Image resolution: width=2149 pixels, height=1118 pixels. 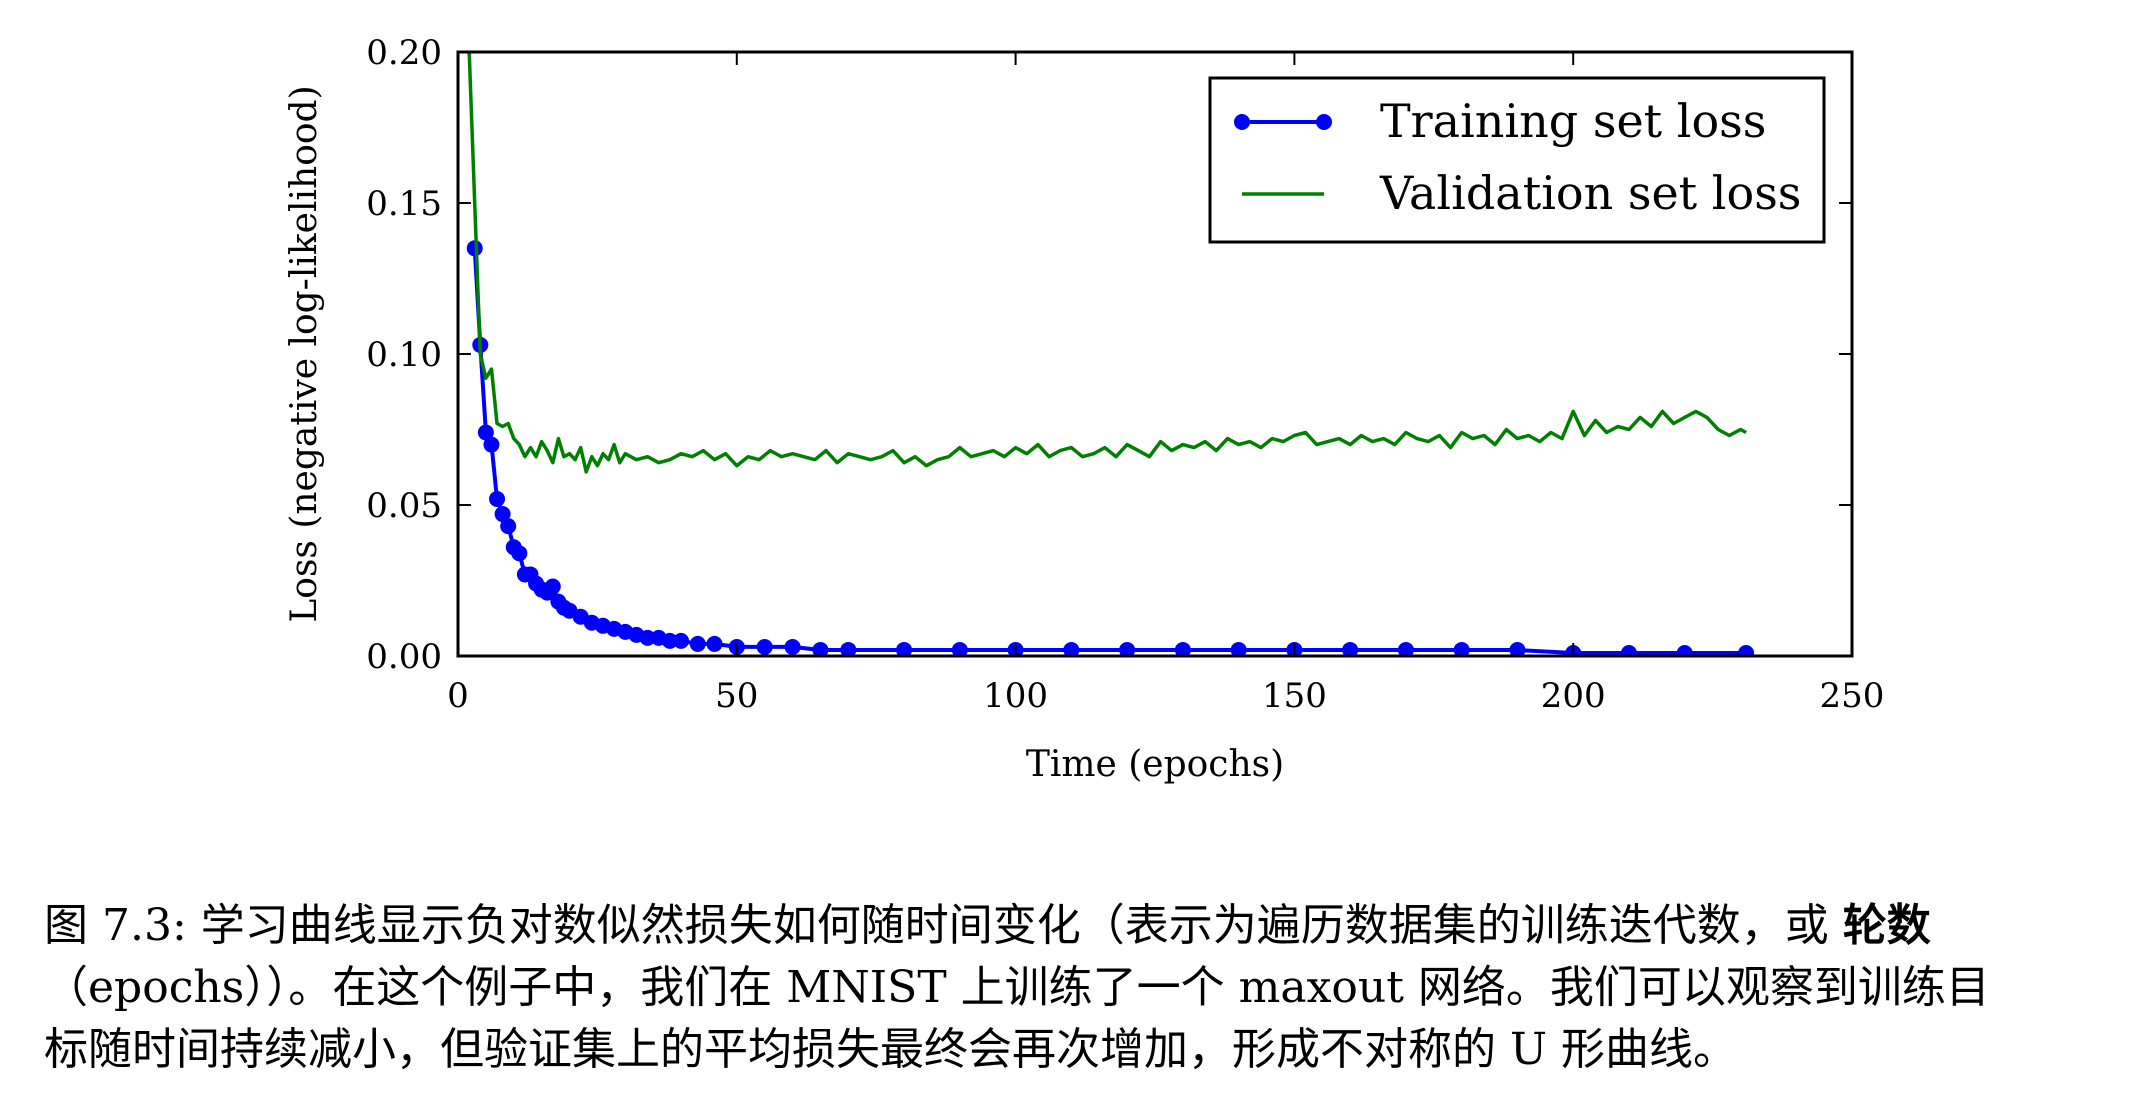 I want to click on x-tick-label: 100, so click(x=1015, y=696).